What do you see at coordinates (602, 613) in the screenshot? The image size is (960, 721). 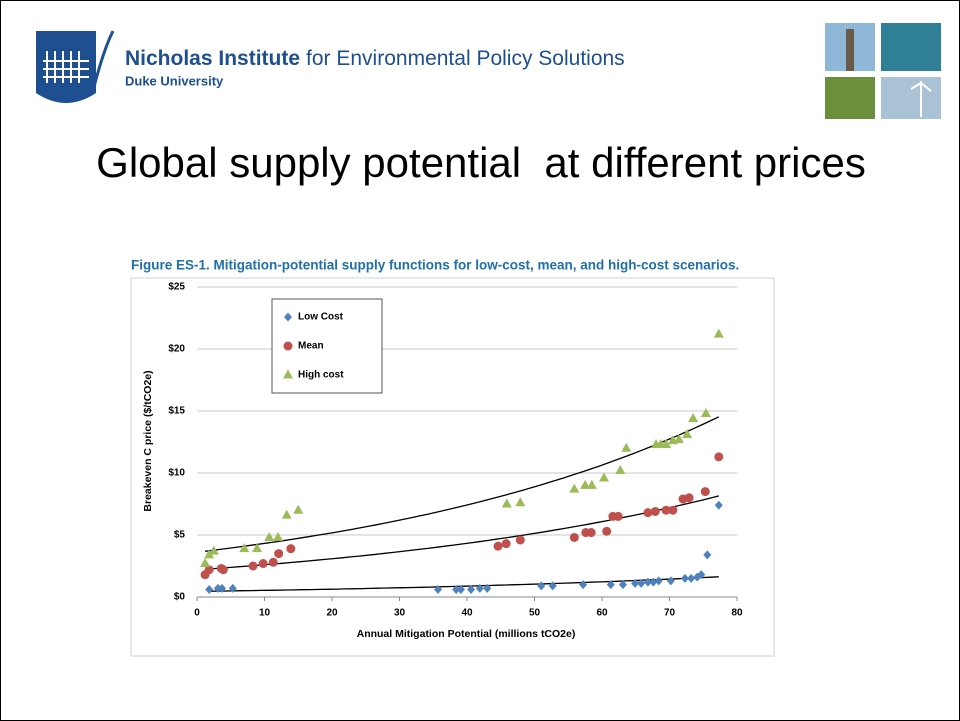 I see `x-tick-label: 60` at bounding box center [602, 613].